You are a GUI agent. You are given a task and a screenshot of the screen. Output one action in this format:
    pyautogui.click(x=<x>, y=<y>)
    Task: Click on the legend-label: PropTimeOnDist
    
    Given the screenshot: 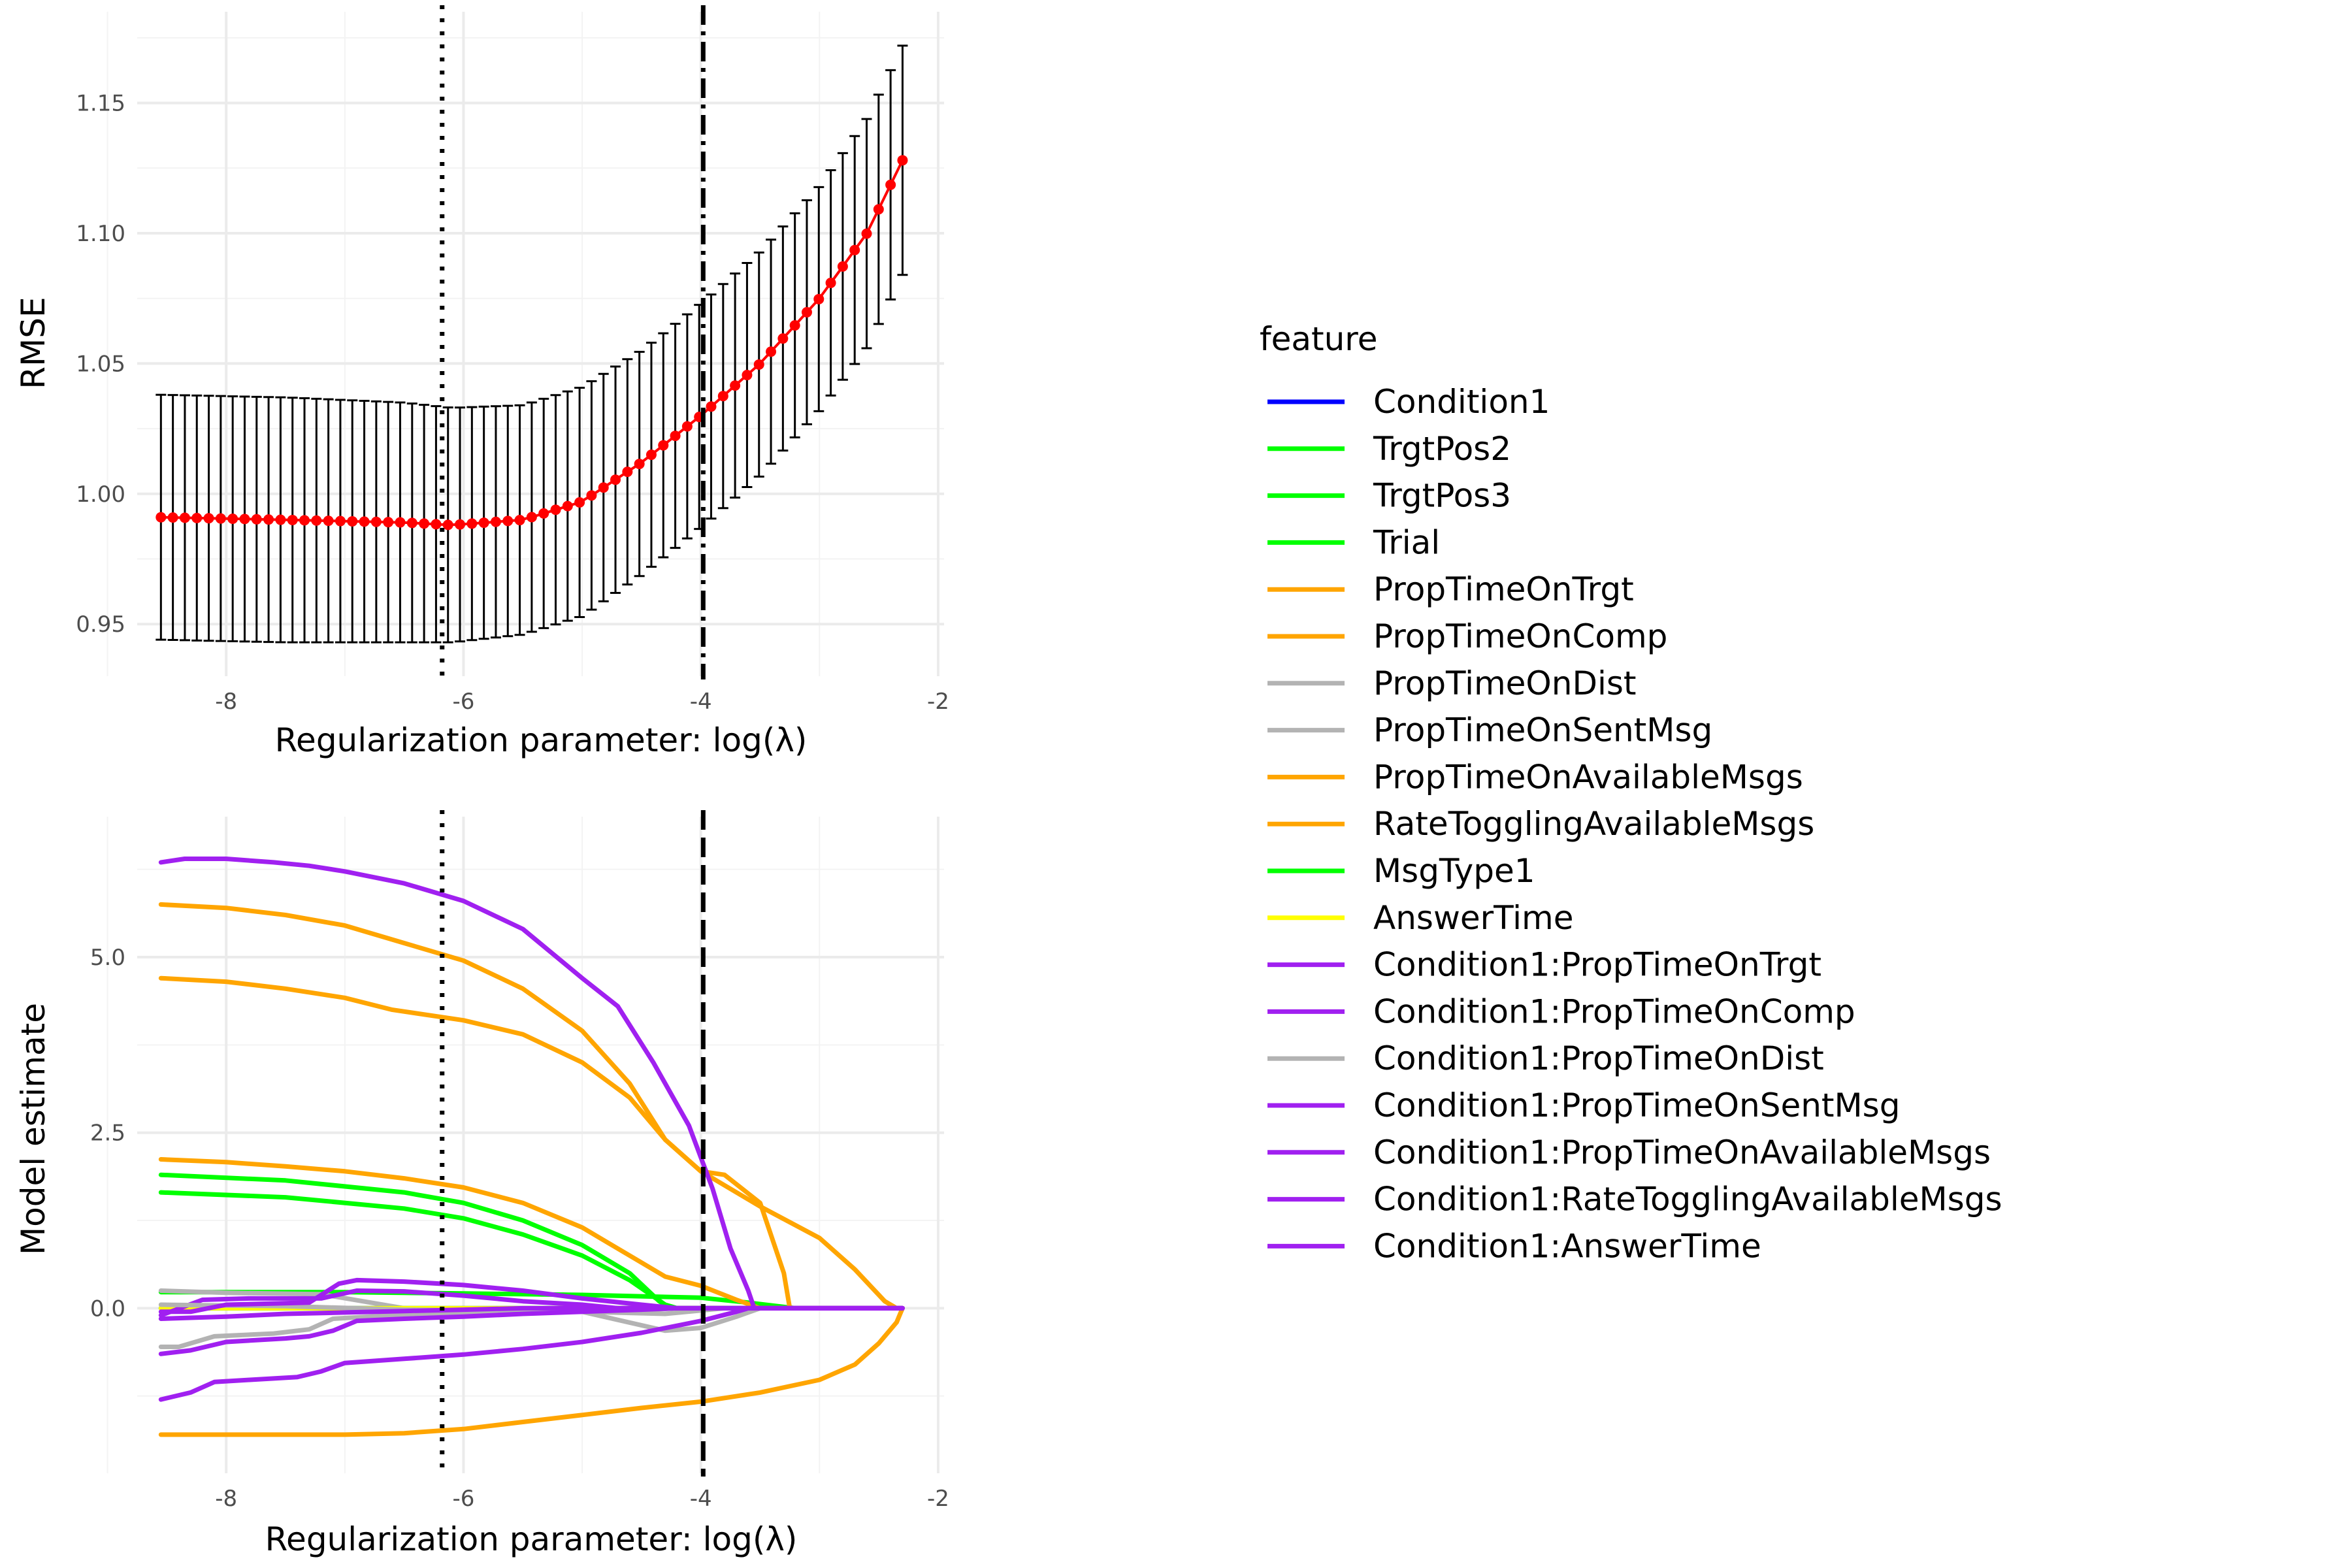 What is the action you would take?
    pyautogui.click(x=1505, y=683)
    